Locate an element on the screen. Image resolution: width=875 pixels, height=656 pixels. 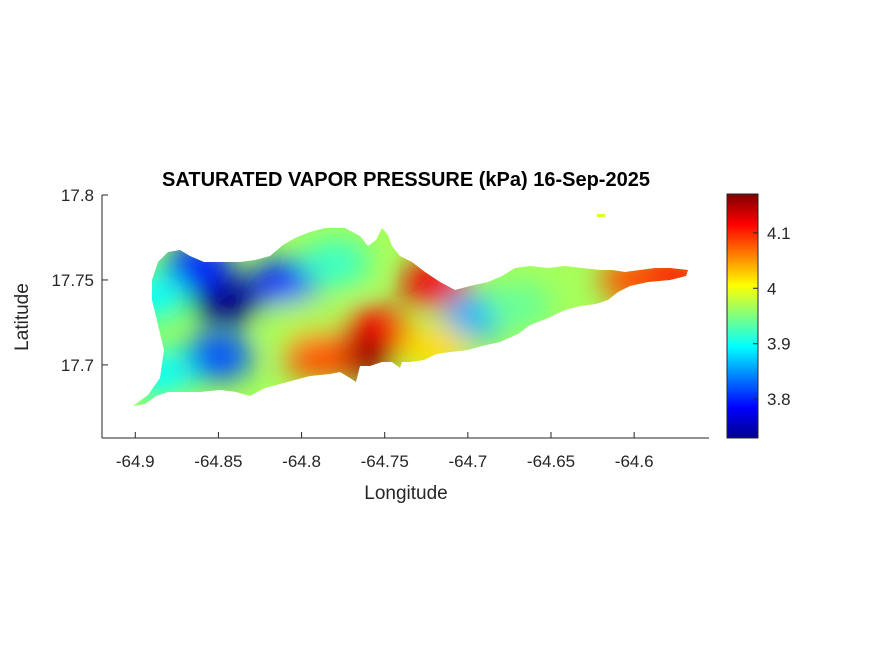
colorbar-tick-label: 4 is located at coordinates (771, 288).